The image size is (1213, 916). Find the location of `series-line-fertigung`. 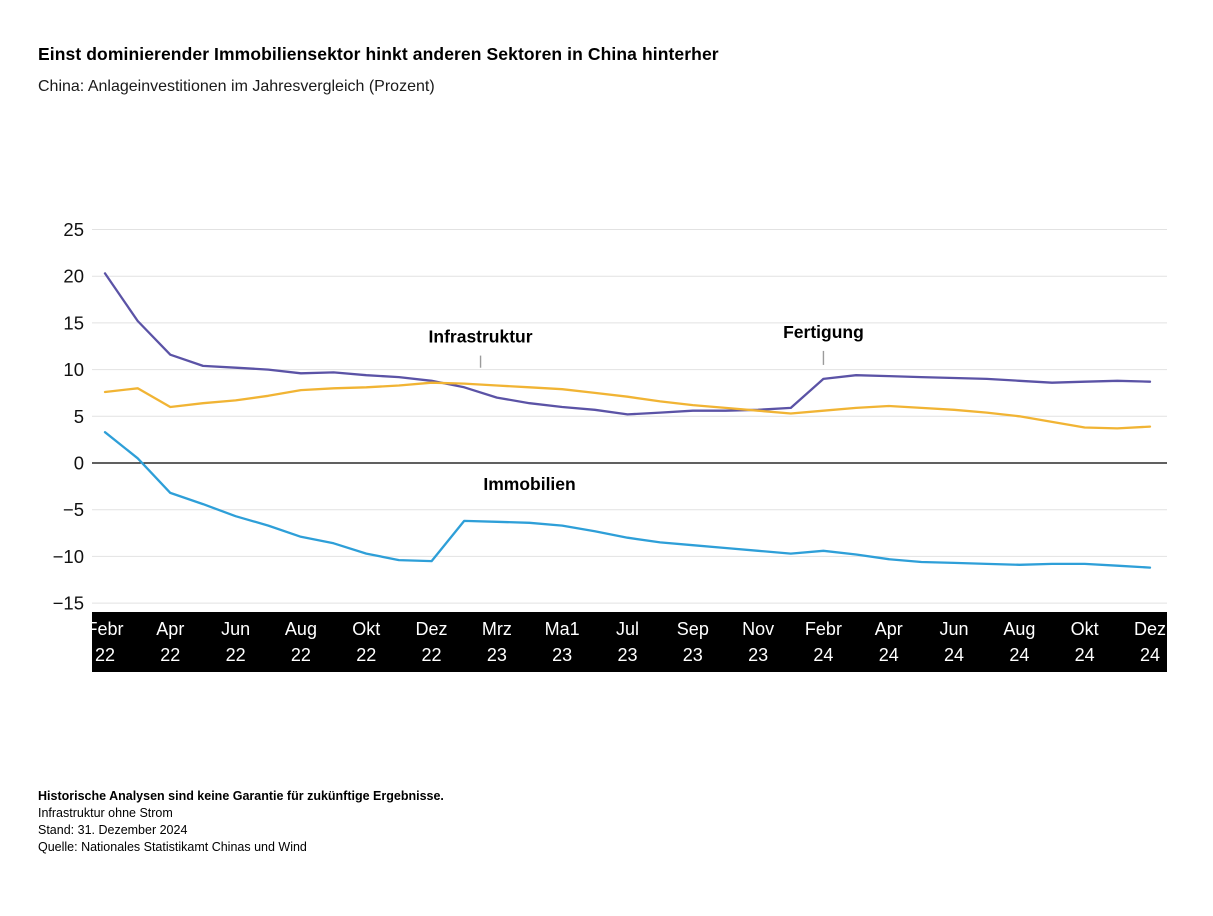

series-line-fertigung is located at coordinates (627, 344).